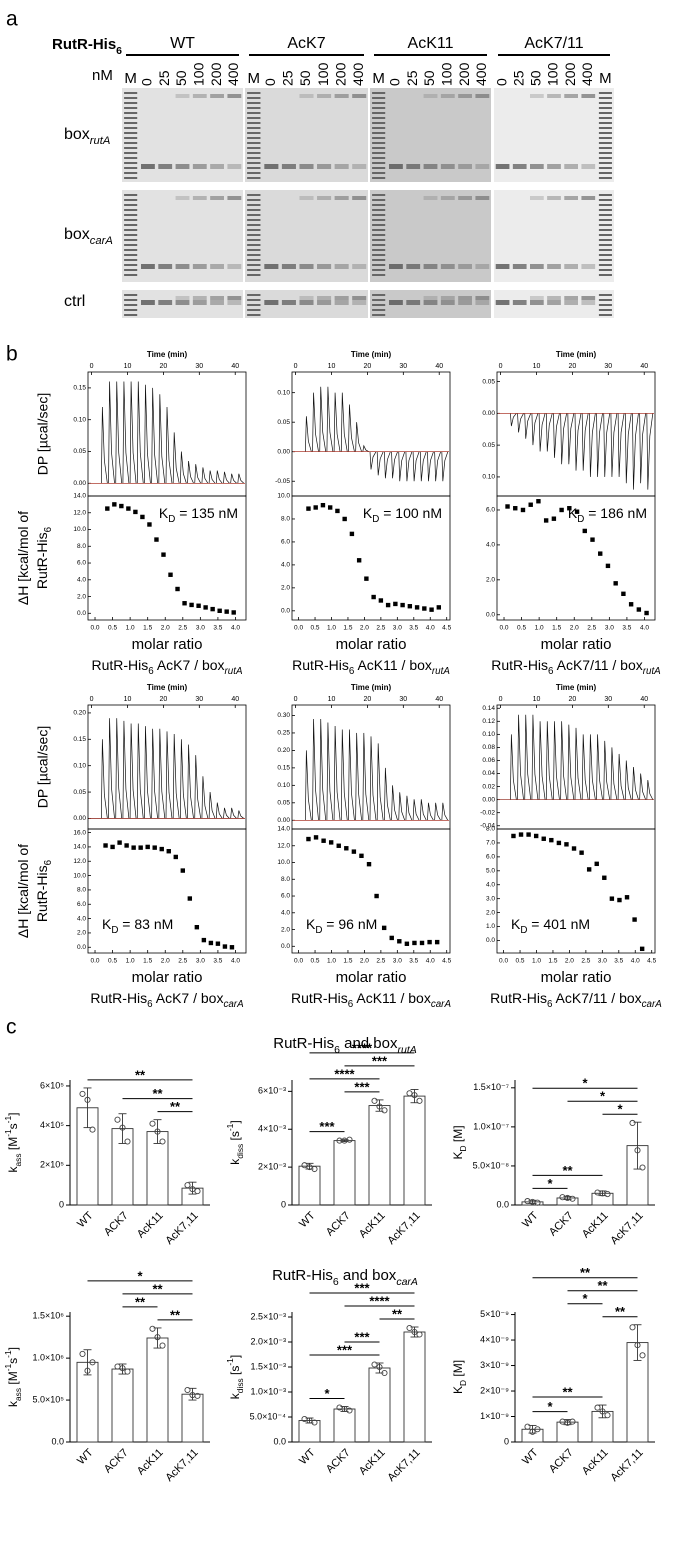 The height and width of the screenshot is (1551, 685). What do you see at coordinates (585, 961) in the screenshot?
I see `x-tick-label: 2.5` at bounding box center [585, 961].